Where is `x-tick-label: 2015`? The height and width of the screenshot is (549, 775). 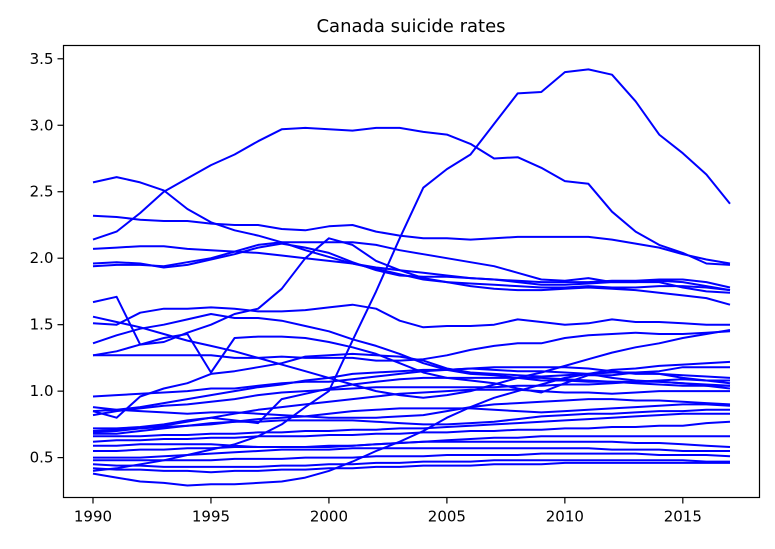 x-tick-label: 2015 is located at coordinates (683, 517).